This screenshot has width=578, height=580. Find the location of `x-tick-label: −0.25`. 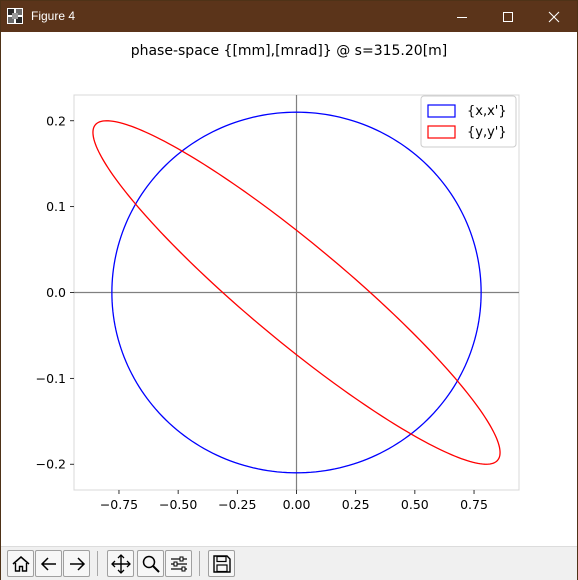

x-tick-label: −0.25 is located at coordinates (237, 504).